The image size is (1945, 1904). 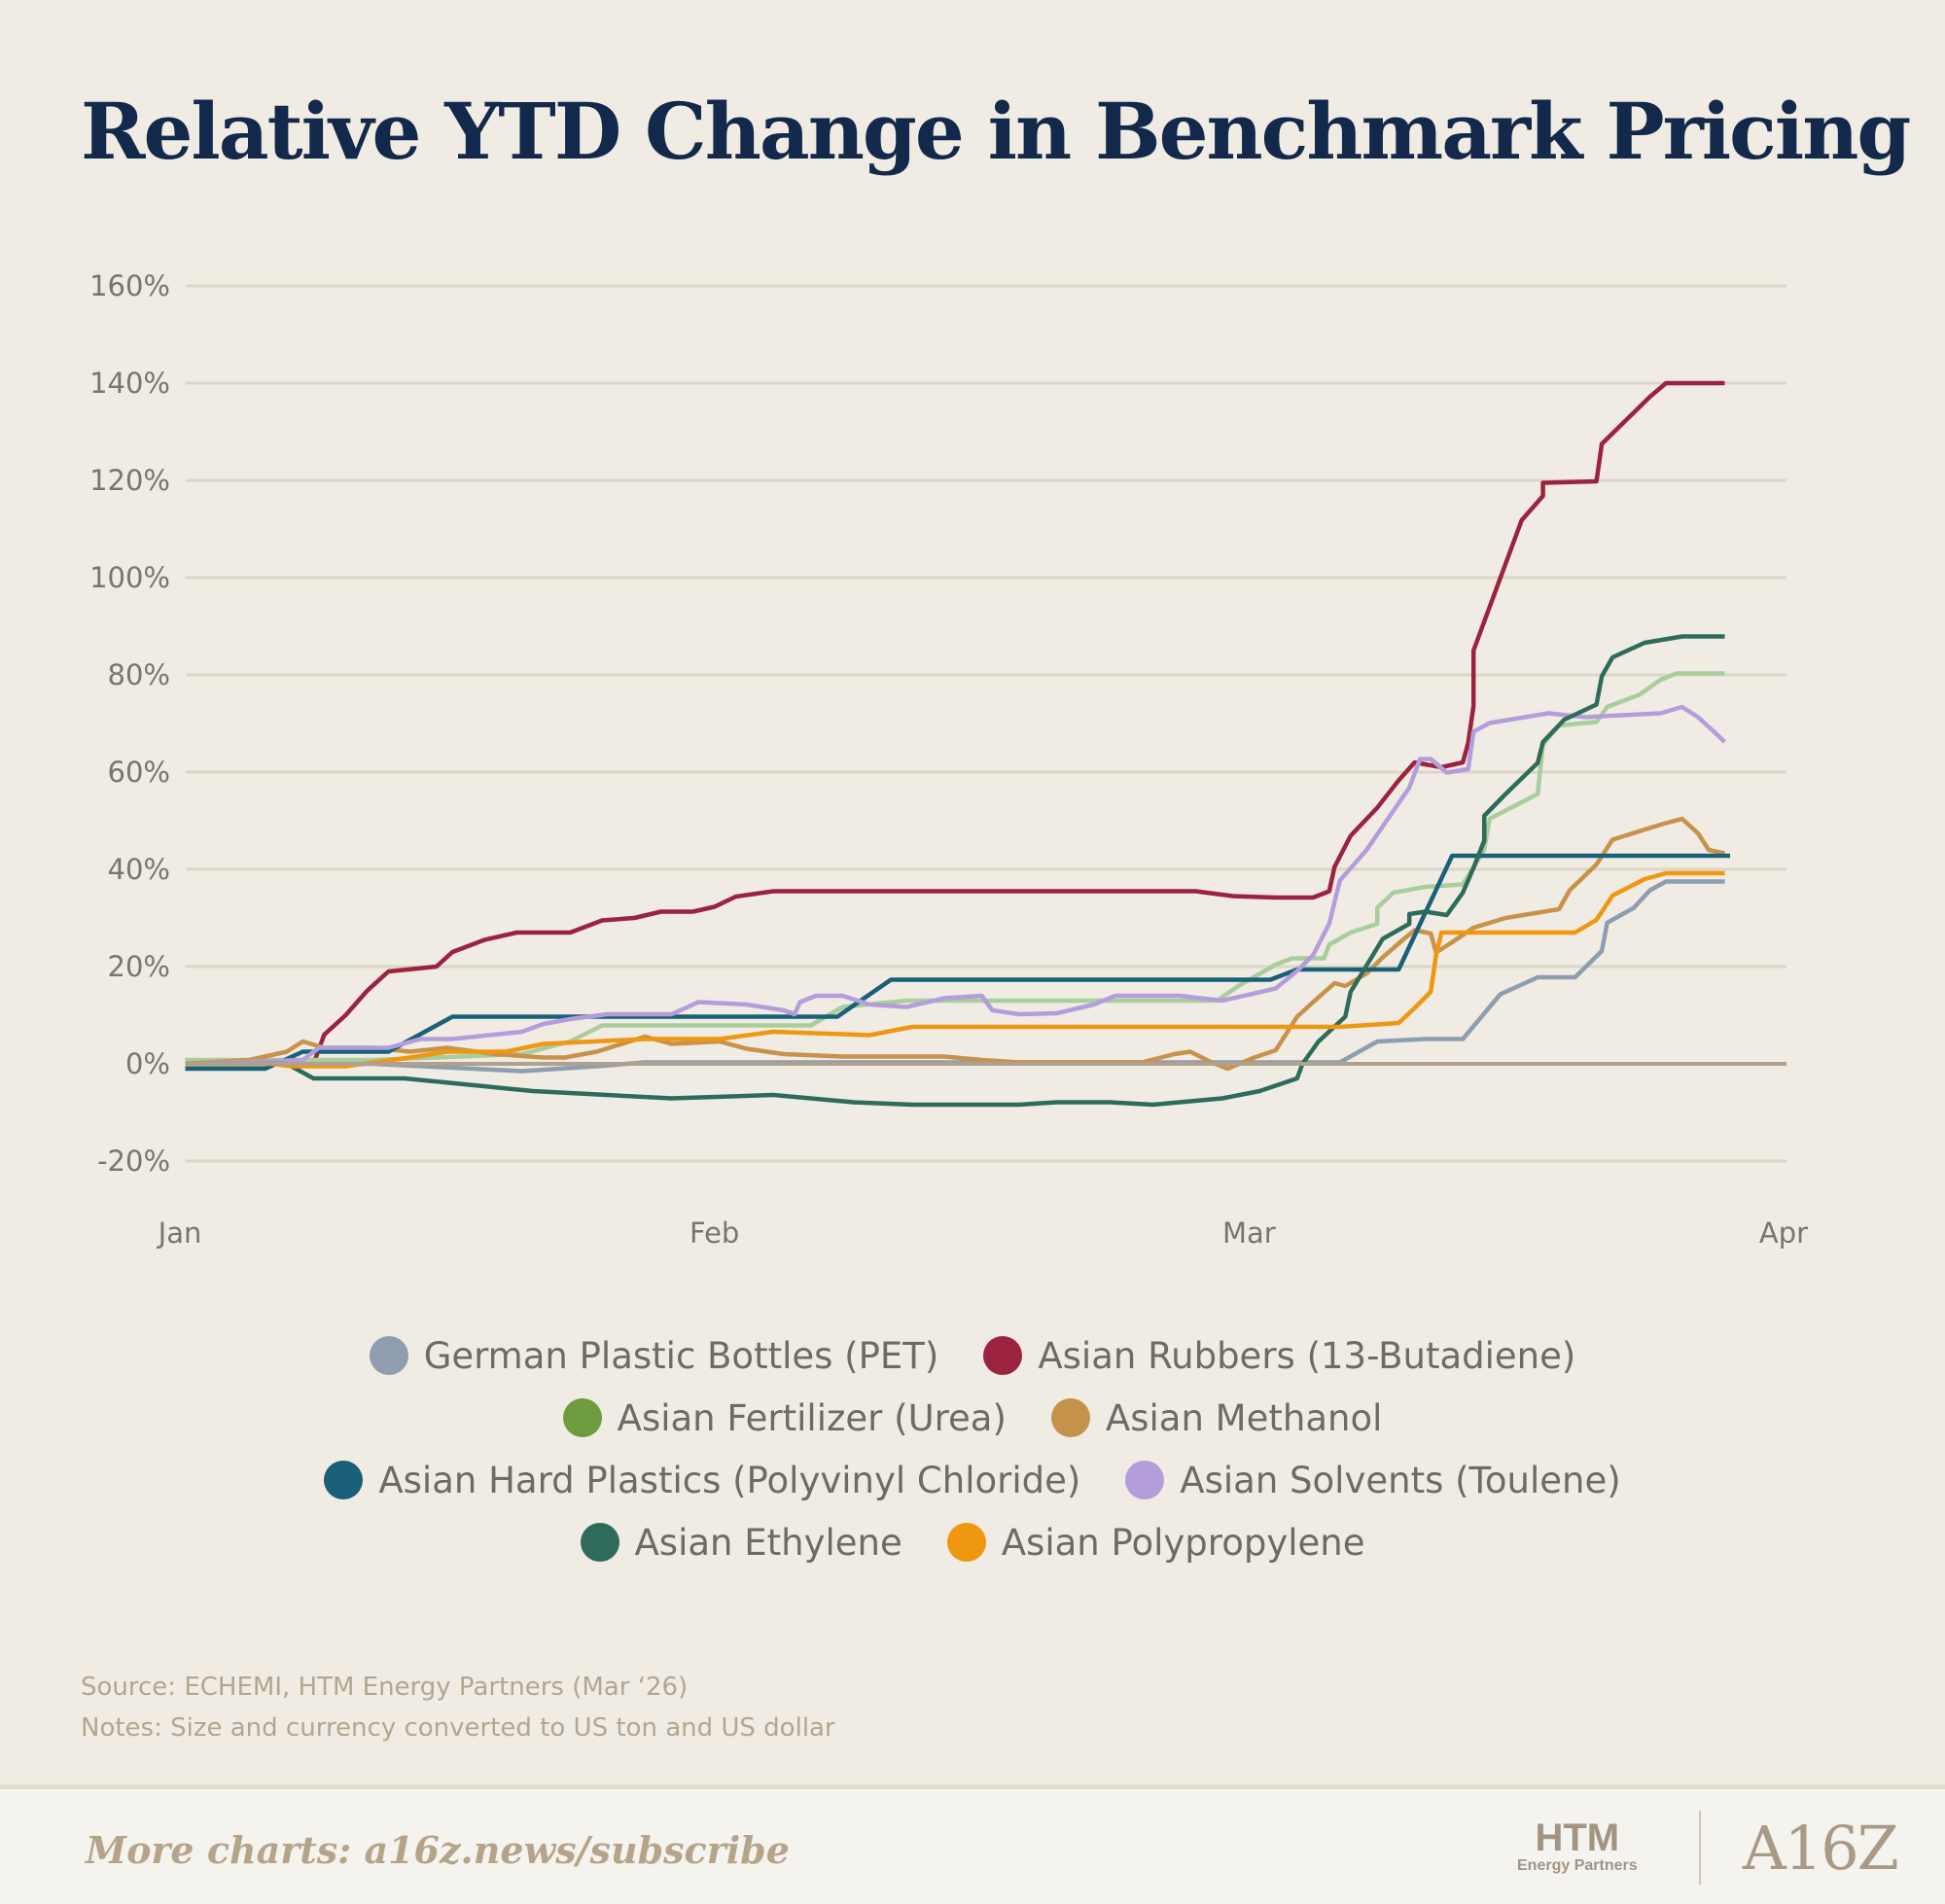 What do you see at coordinates (1307, 1355) in the screenshot?
I see `legend-label: Asian Rubbers (13-Butadiene)` at bounding box center [1307, 1355].